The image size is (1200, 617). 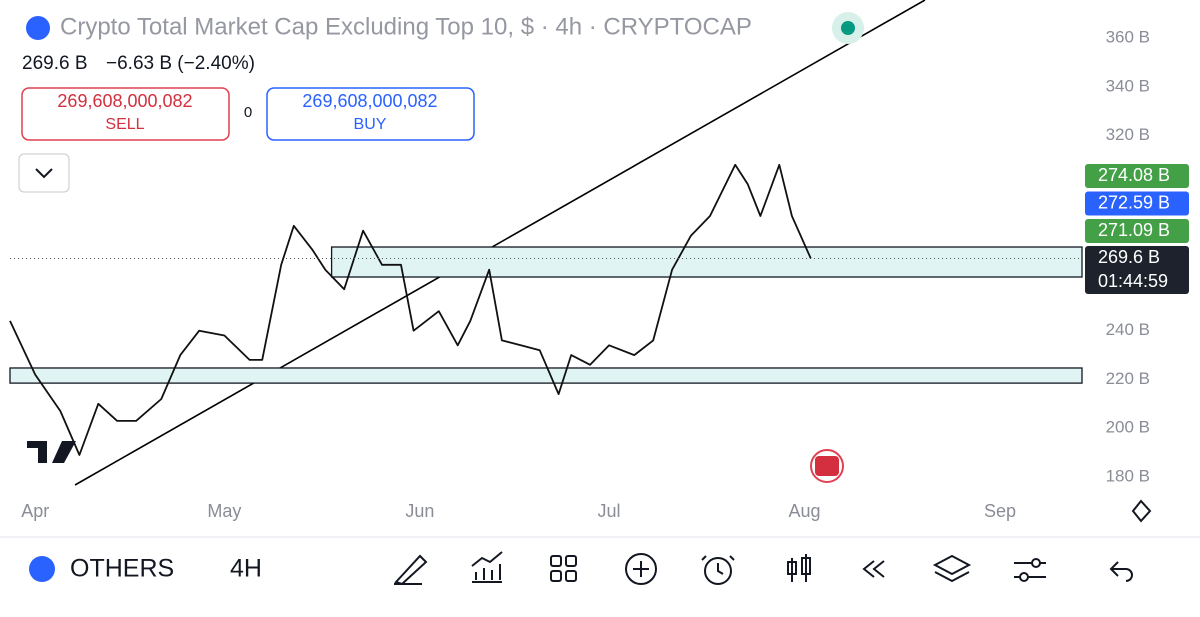 I want to click on toolbar-icons, so click(x=763, y=568).